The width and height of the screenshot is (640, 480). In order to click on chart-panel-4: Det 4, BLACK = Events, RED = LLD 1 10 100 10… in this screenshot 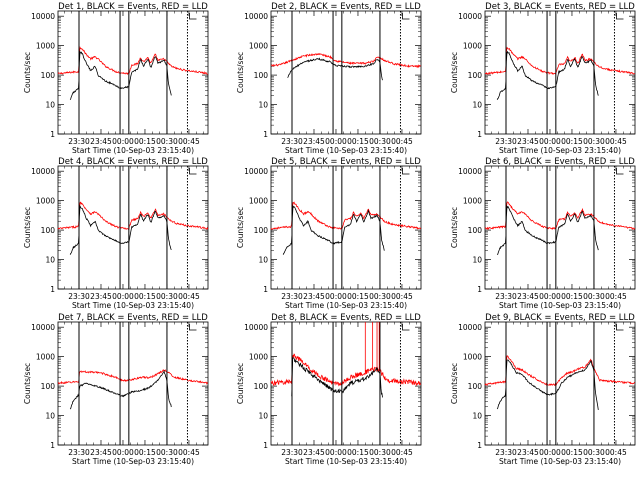, I will do `click(116, 233)`.